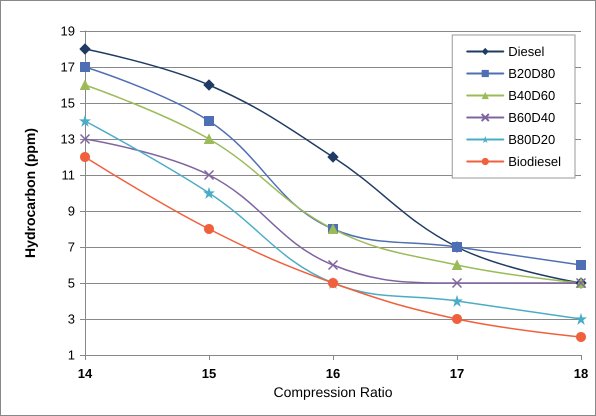 This screenshot has width=596, height=416. Describe the element at coordinates (71, 355) in the screenshot. I see `y-tick-label: 1` at that location.